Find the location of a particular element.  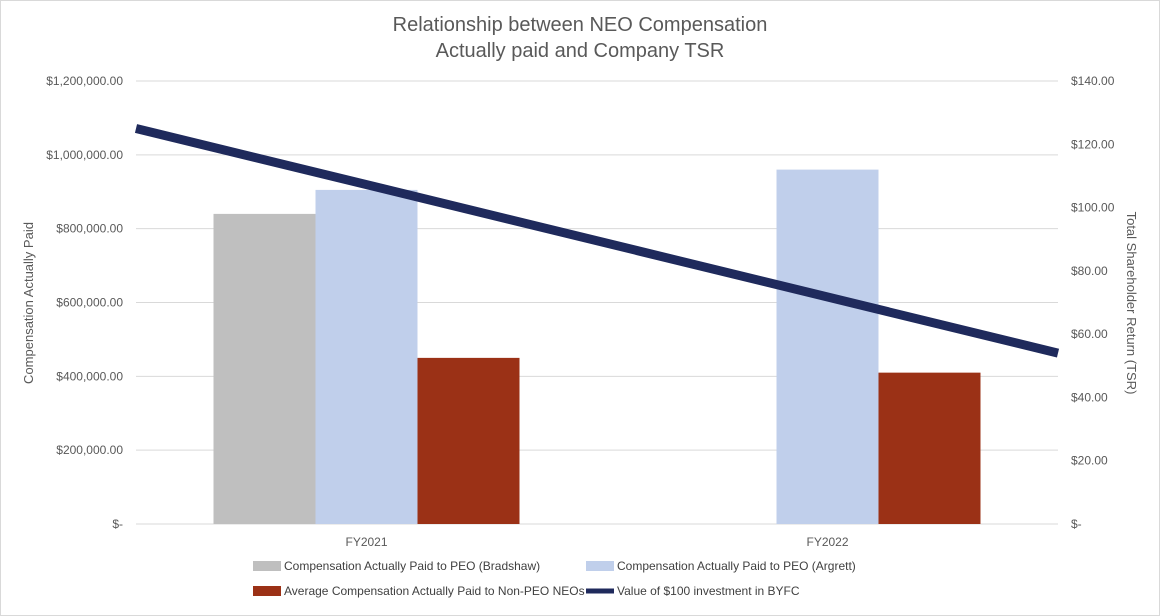

category-label: FY2021 is located at coordinates (366, 542).